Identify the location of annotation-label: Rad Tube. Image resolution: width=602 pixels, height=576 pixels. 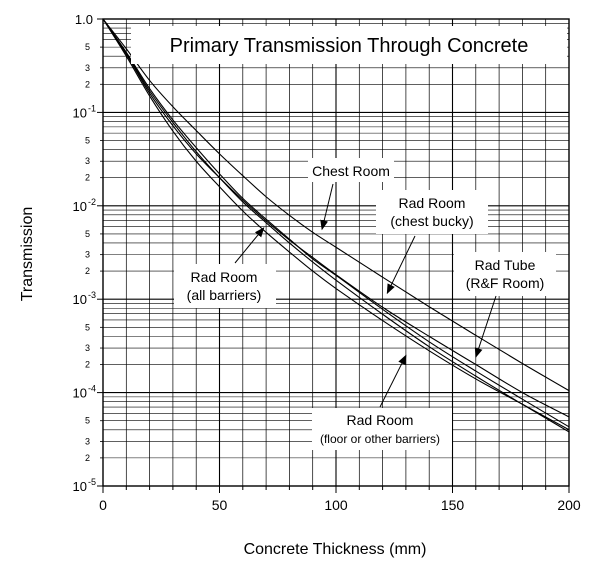
(505, 265).